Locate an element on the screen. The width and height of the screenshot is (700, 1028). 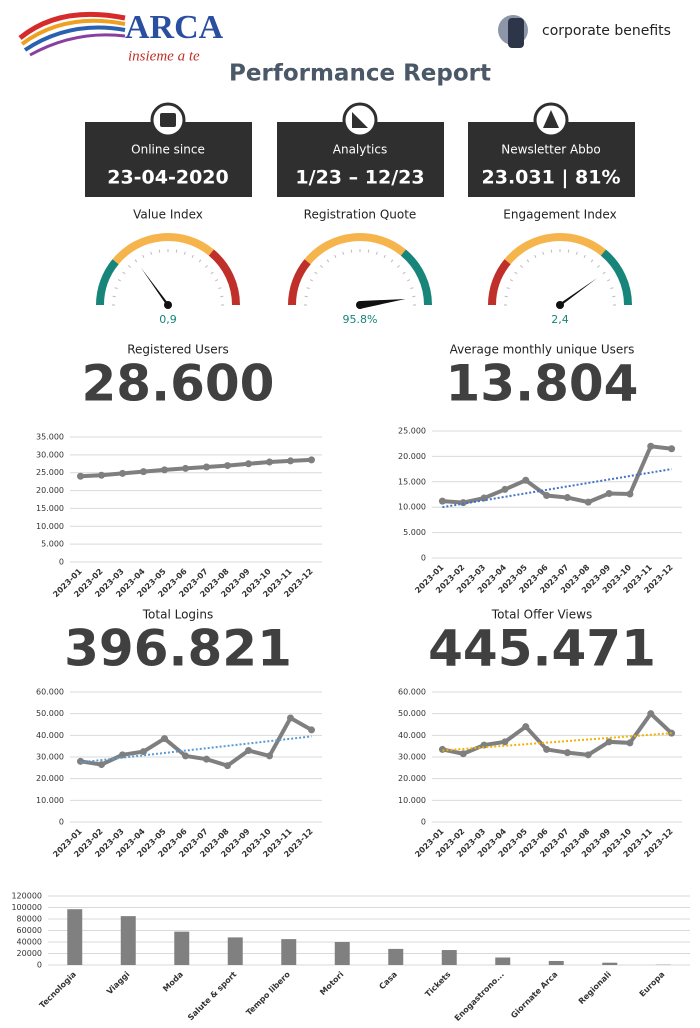
x-tick-label: Regionali is located at coordinates (595, 988).